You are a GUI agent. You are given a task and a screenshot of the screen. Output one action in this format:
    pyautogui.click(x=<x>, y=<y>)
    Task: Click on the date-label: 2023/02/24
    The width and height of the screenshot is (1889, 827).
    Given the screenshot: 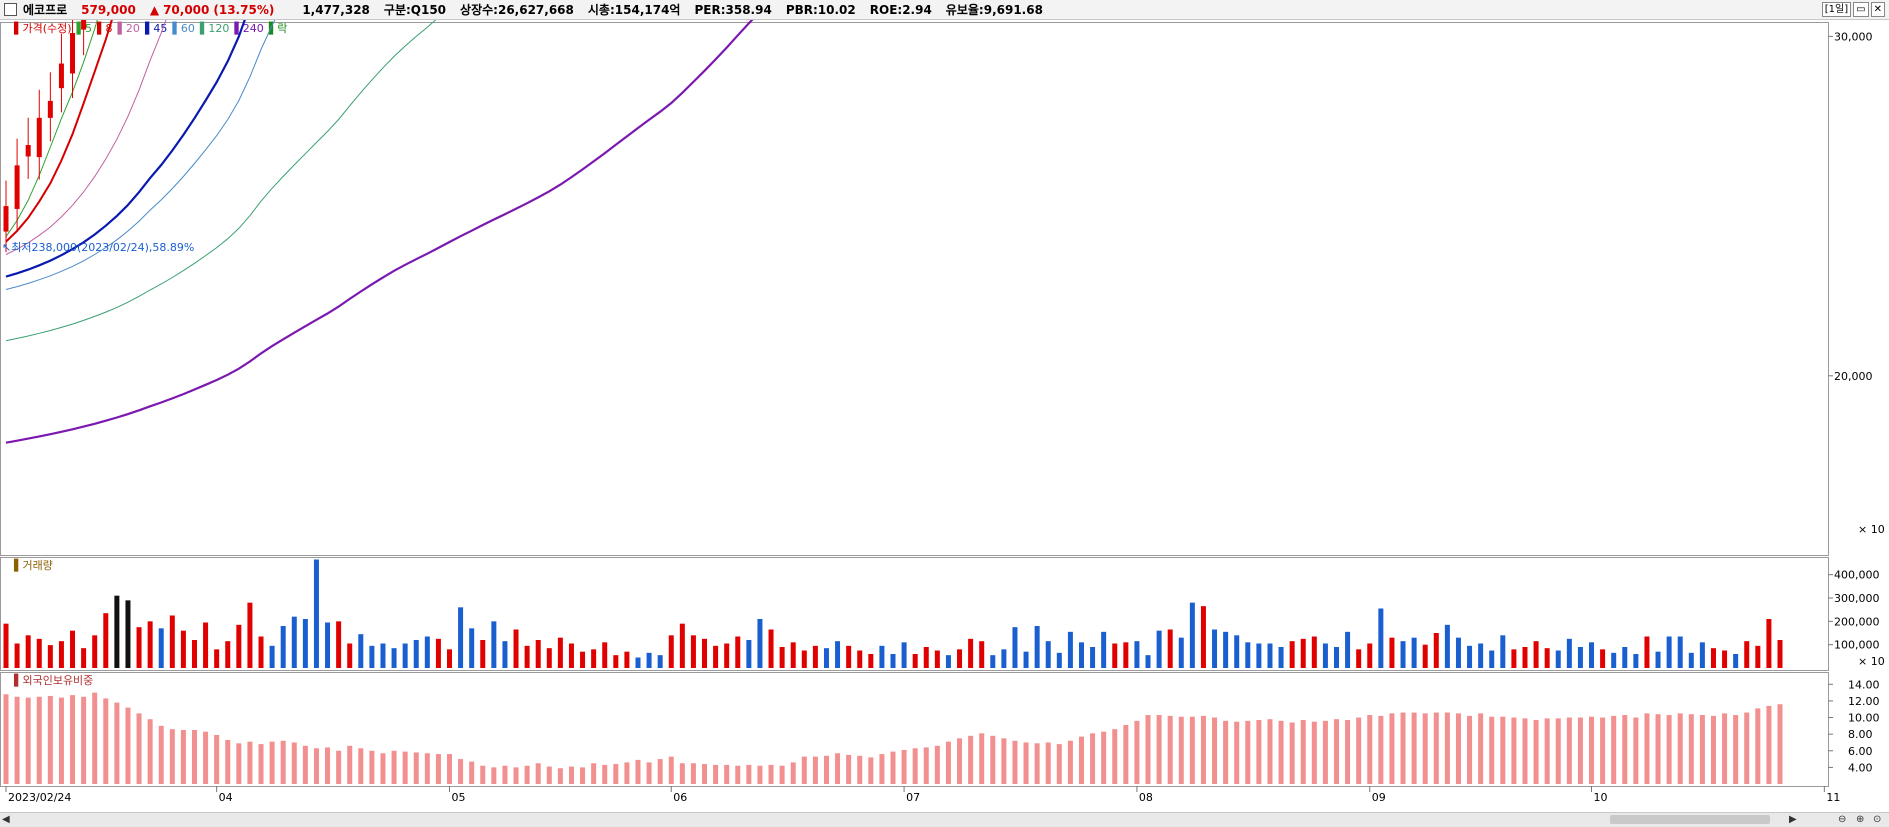 What is the action you would take?
    pyautogui.click(x=39, y=797)
    